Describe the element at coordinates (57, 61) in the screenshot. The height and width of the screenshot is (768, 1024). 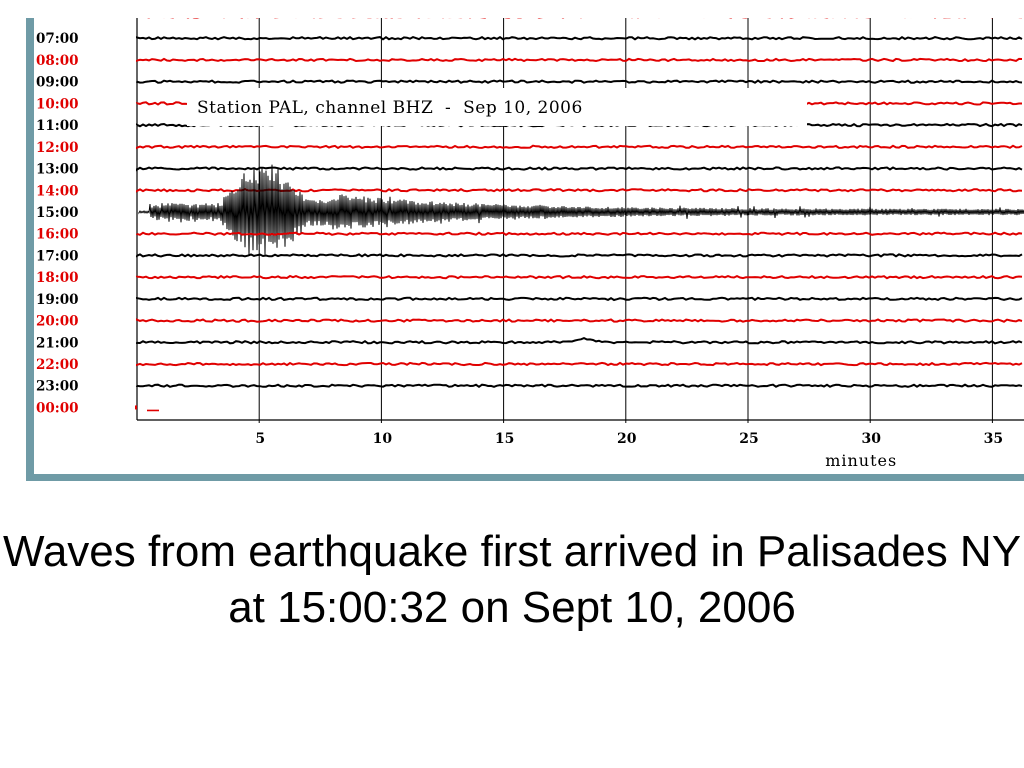
I see `hour-label-0800: 08:00` at that location.